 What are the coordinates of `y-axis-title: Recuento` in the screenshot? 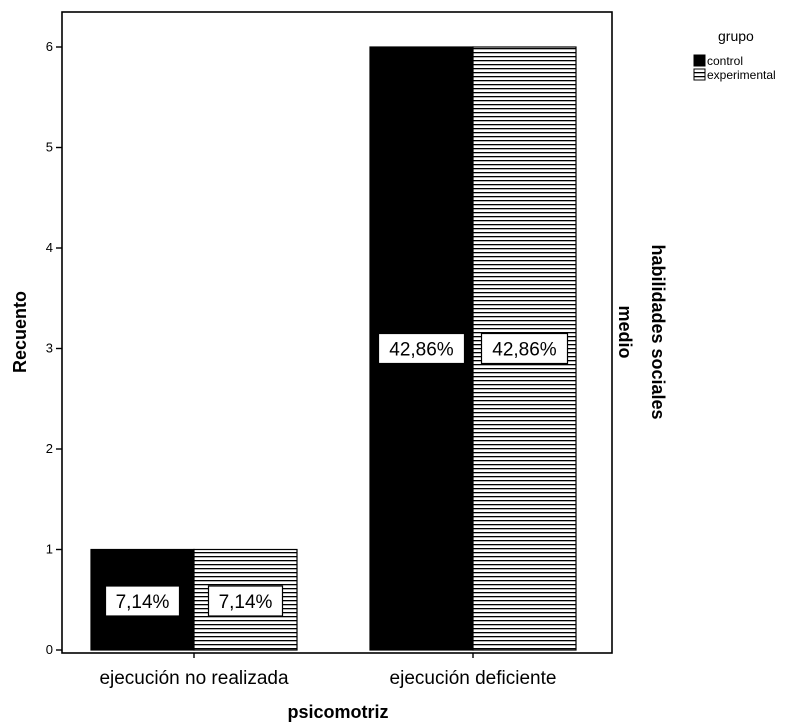 It's located at (20, 332).